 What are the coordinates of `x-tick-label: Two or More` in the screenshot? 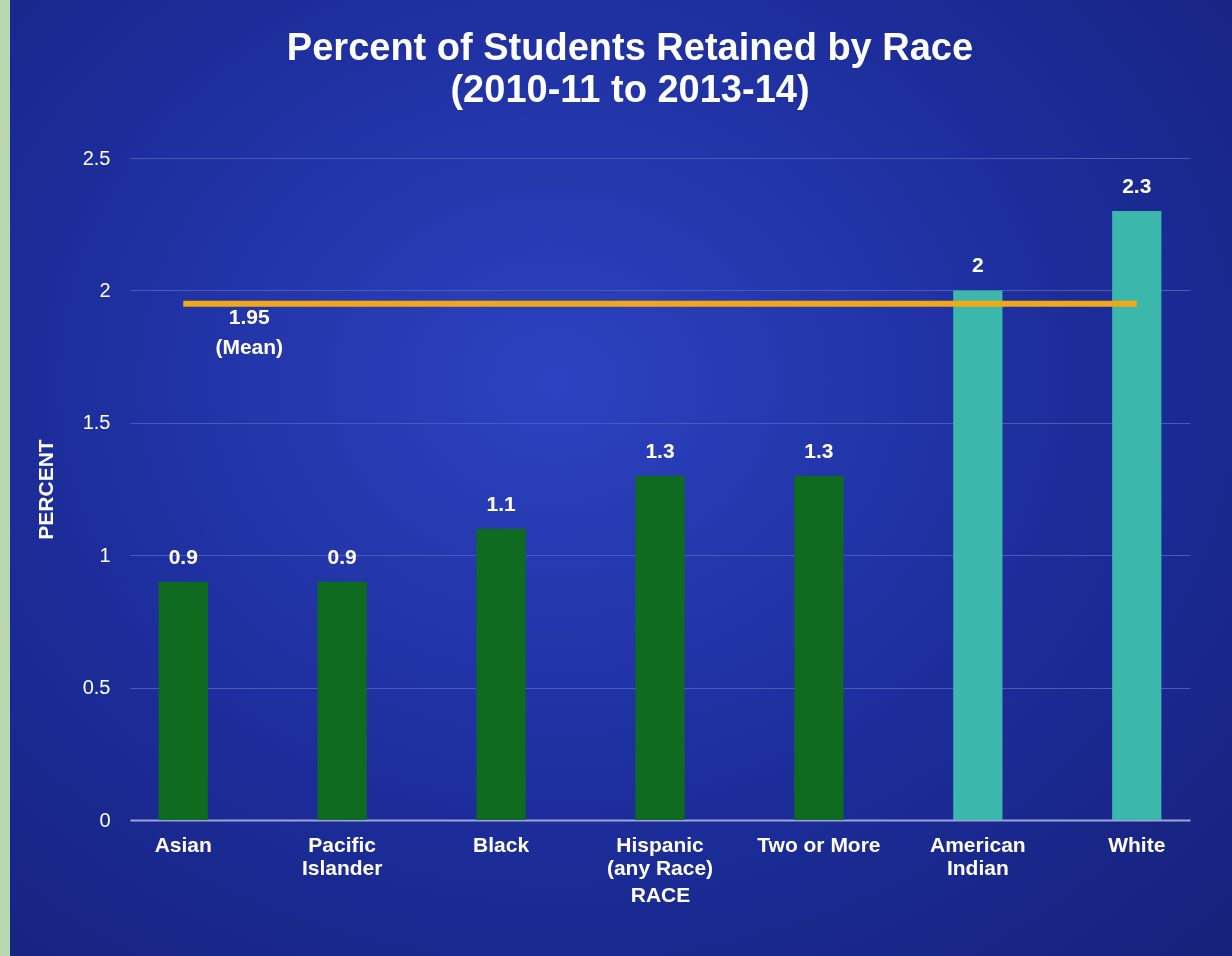 It's located at (819, 844).